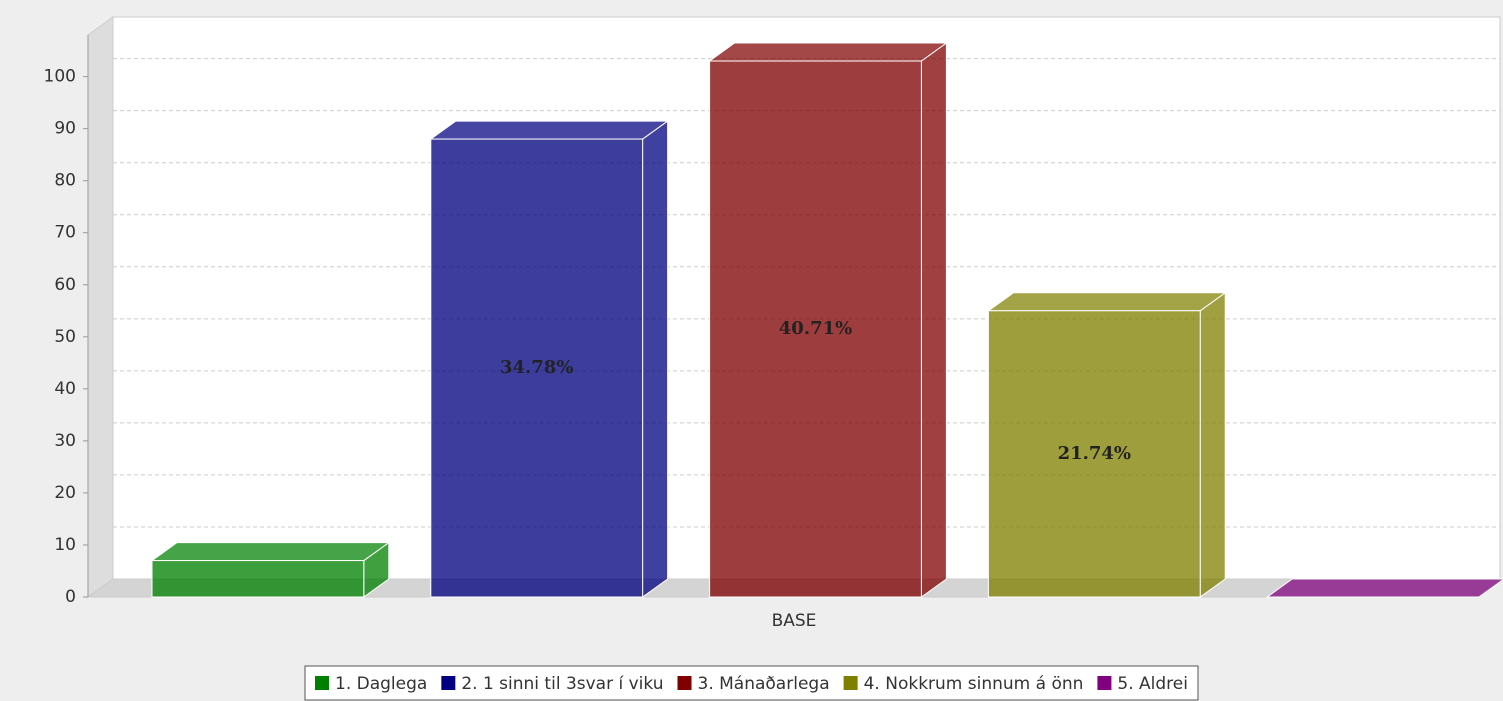 This screenshot has width=1503, height=701. I want to click on data-label: 21.74%, so click(1094, 453).